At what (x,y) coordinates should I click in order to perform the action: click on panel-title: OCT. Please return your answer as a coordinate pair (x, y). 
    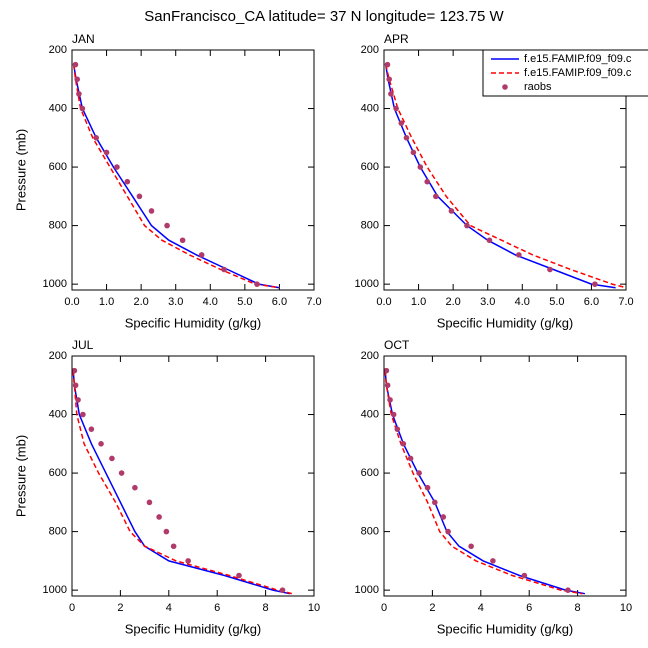
    Looking at the image, I should click on (397, 345).